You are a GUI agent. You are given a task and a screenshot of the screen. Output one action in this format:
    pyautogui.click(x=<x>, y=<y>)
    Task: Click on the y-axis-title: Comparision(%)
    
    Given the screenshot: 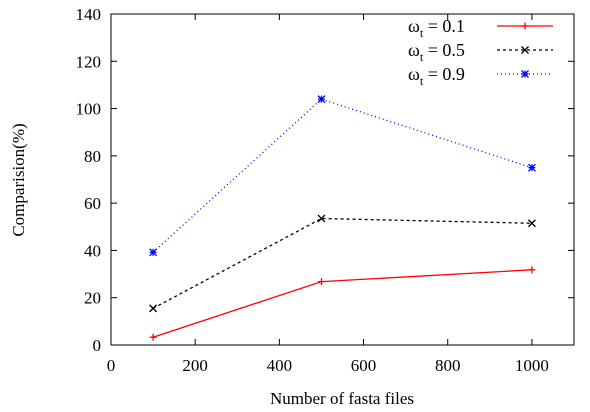 What is the action you would take?
    pyautogui.click(x=18, y=179)
    